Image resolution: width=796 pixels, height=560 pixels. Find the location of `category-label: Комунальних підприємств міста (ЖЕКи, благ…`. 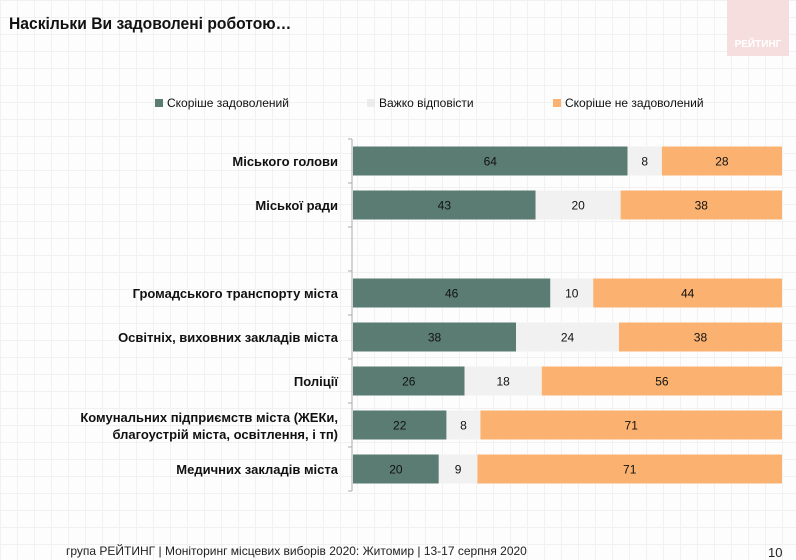

category-label: Комунальних підприємств міста (ЖЕКи, благ… is located at coordinates (209, 426).